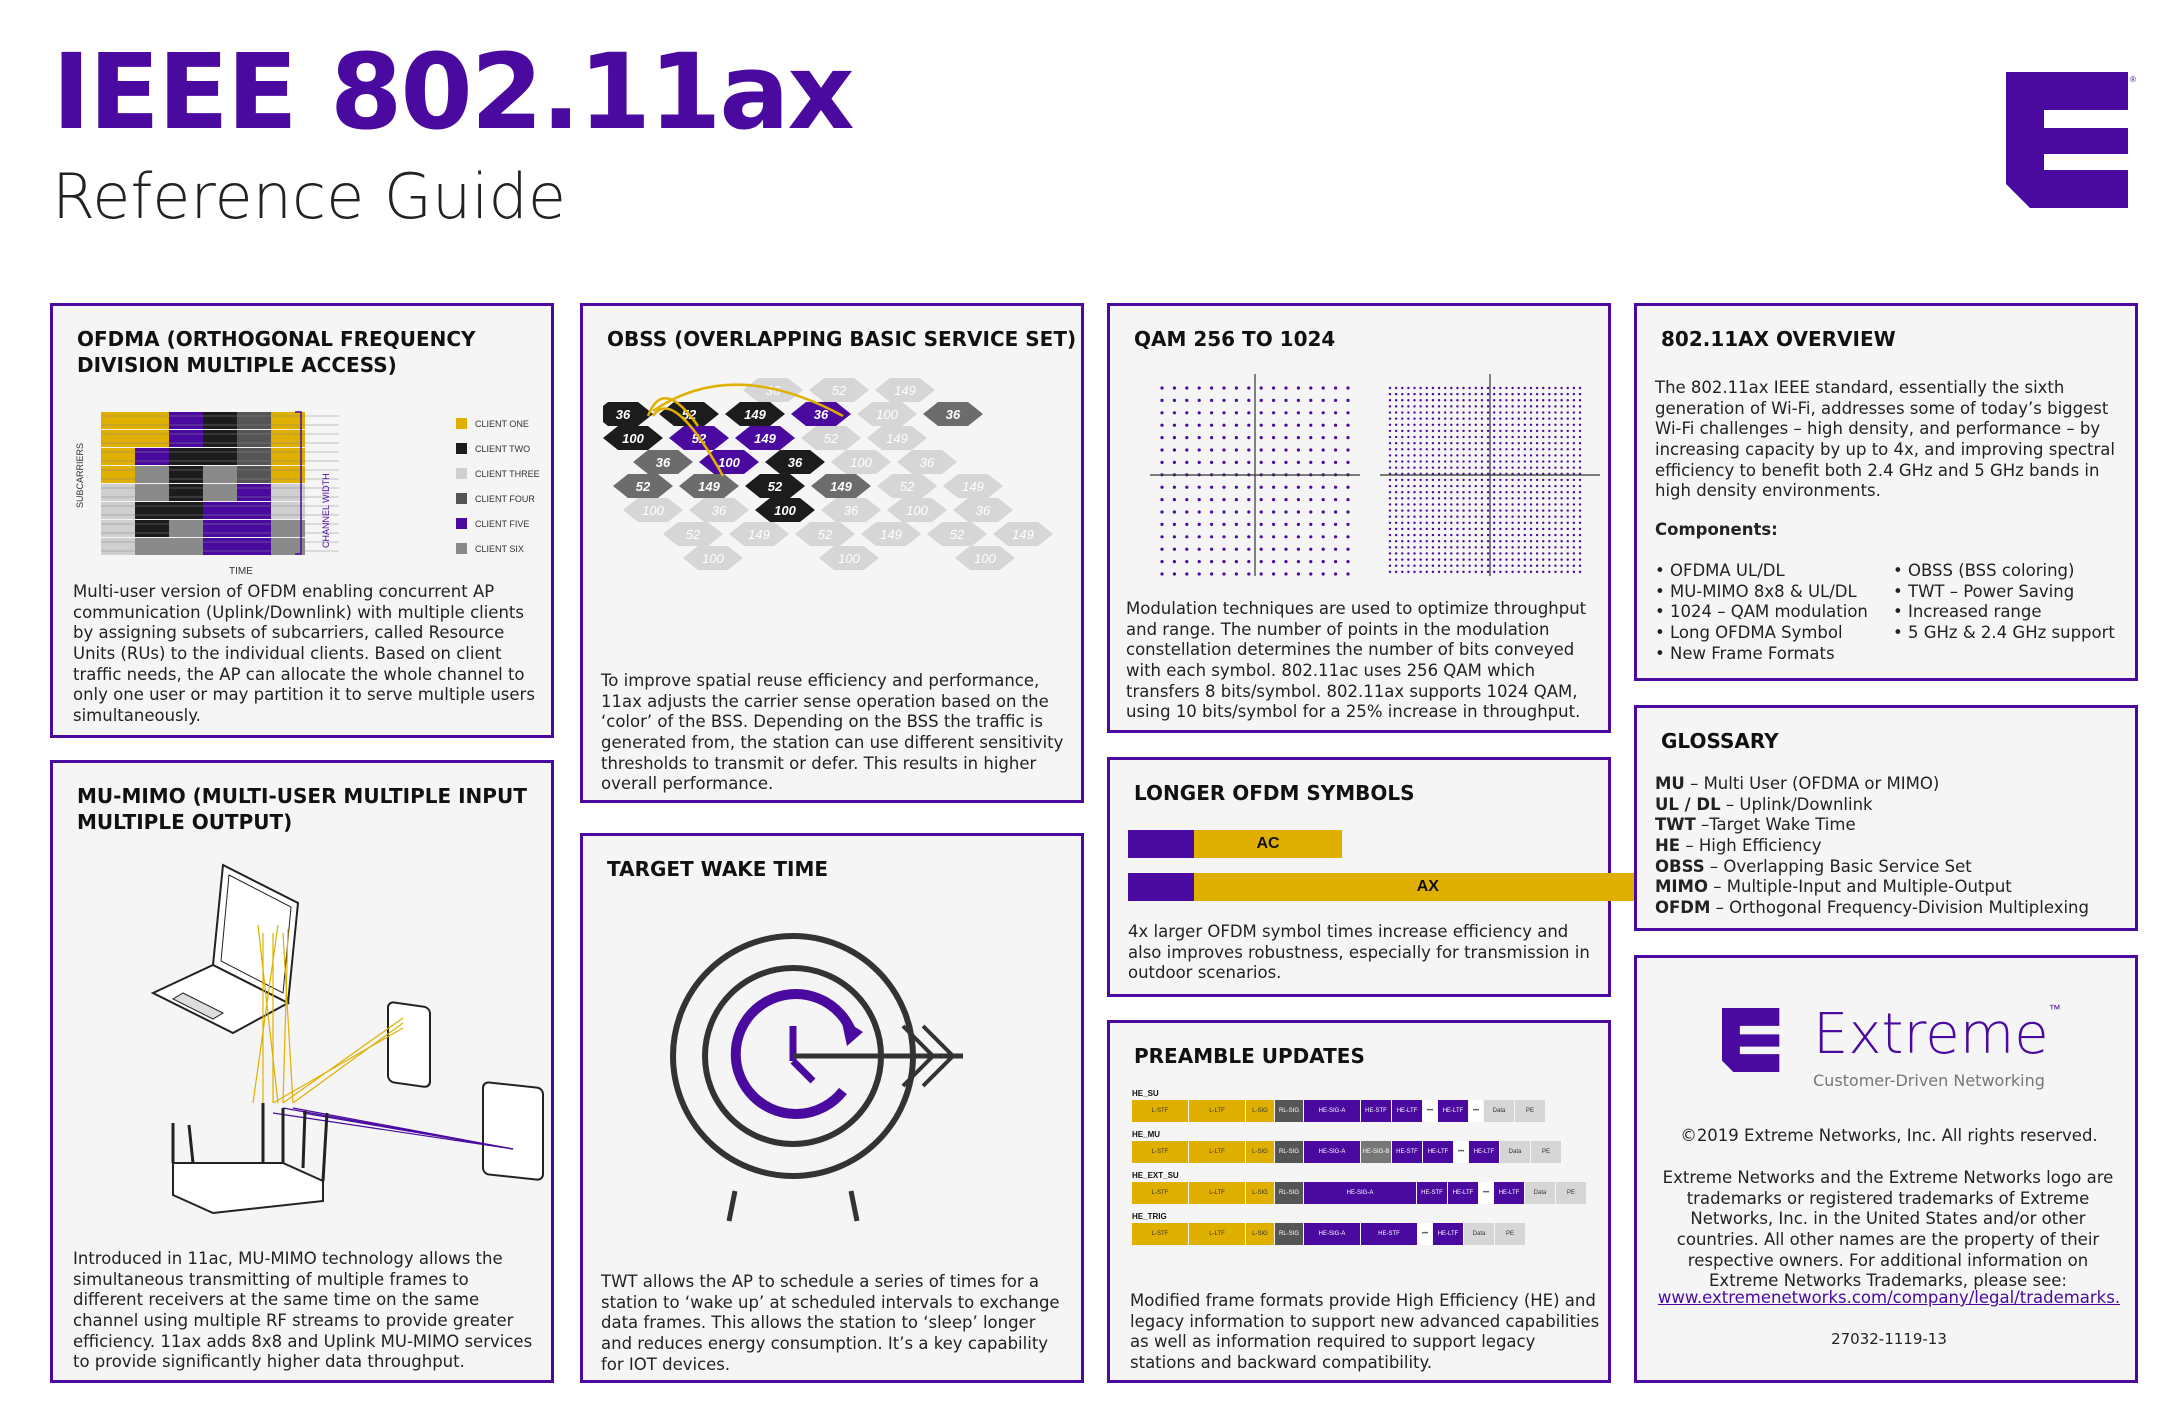 This screenshot has width=2183, height=1428. What do you see at coordinates (1332, 1152) in the screenshot?
I see `preamble-field: HE-SIG-A` at bounding box center [1332, 1152].